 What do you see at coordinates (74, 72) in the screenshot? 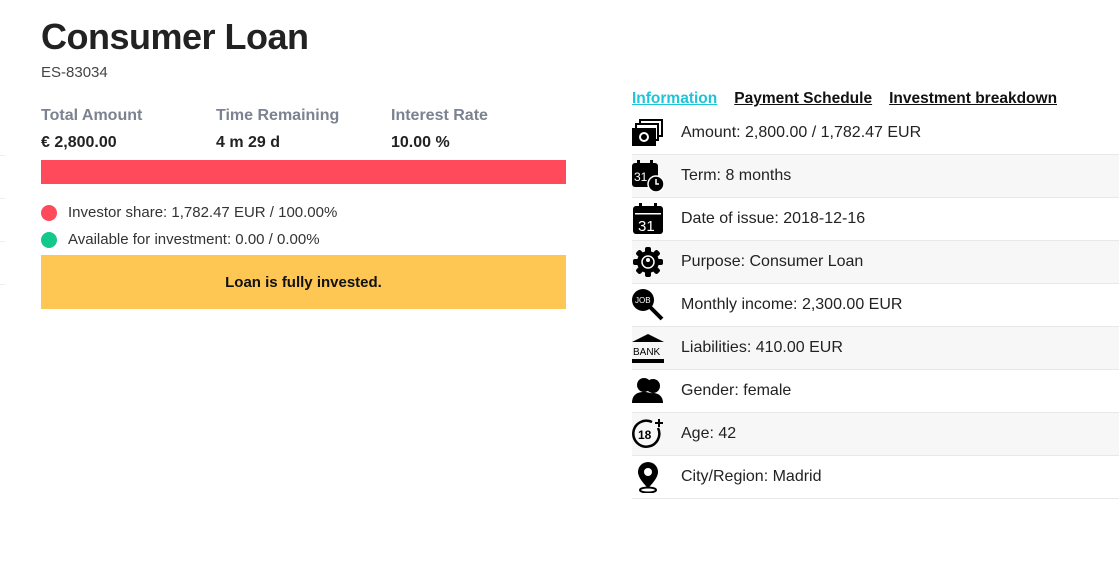
I see `loan-id: ES-83034` at bounding box center [74, 72].